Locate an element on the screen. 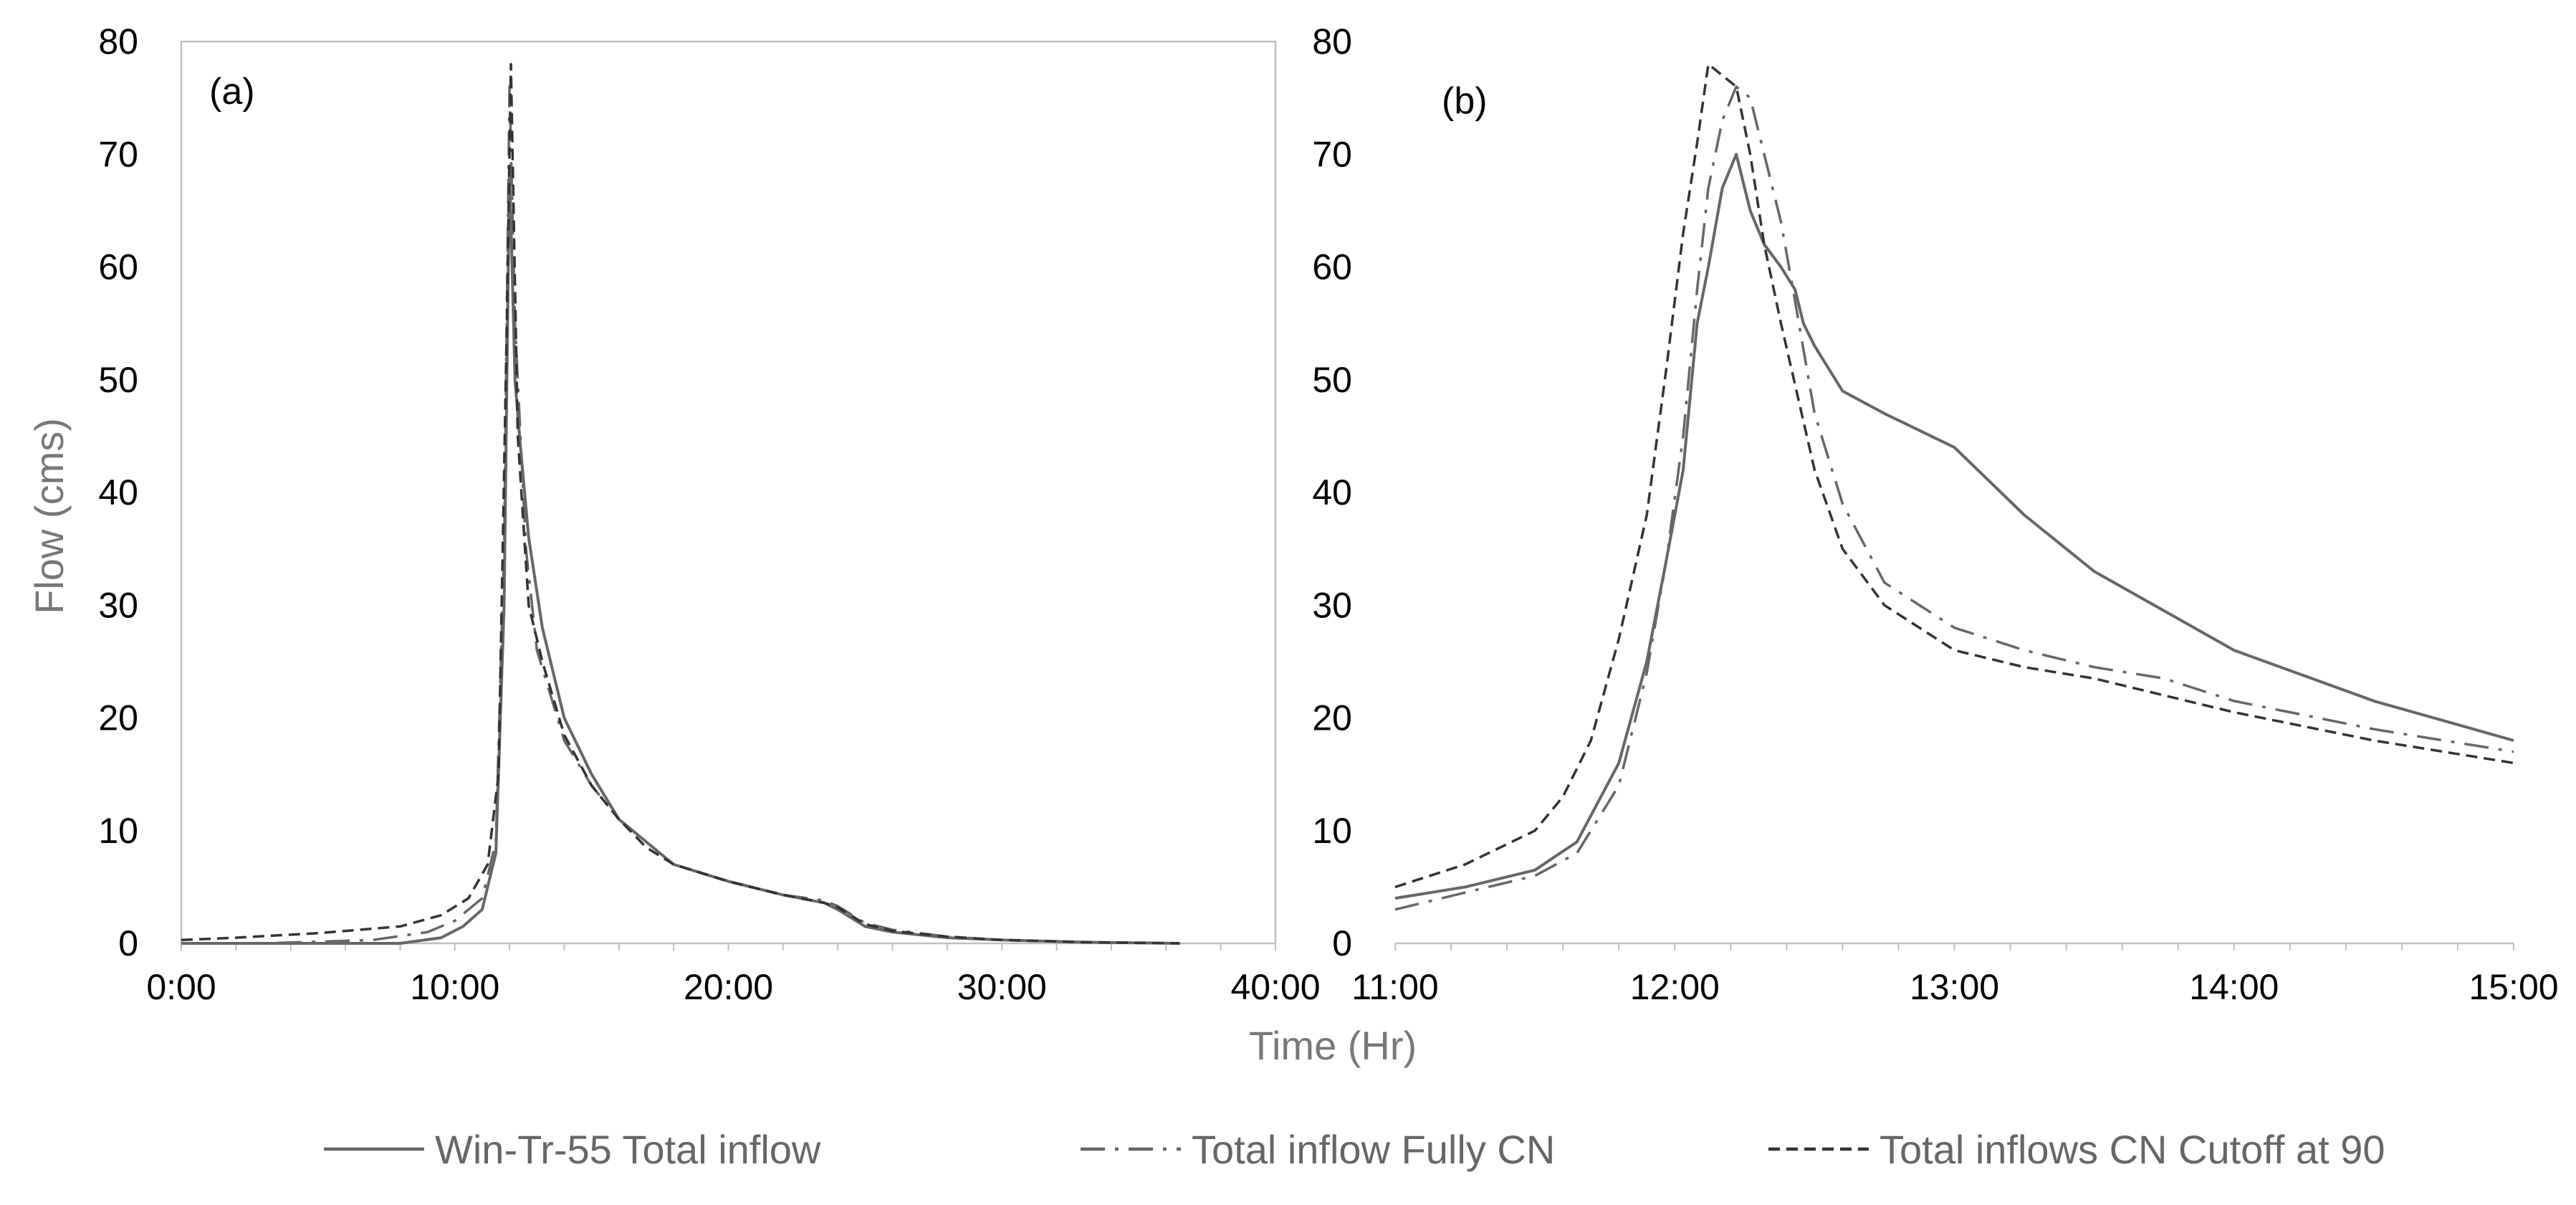 This screenshot has height=1205, width=2576. panel-label: (a) is located at coordinates (232, 92).